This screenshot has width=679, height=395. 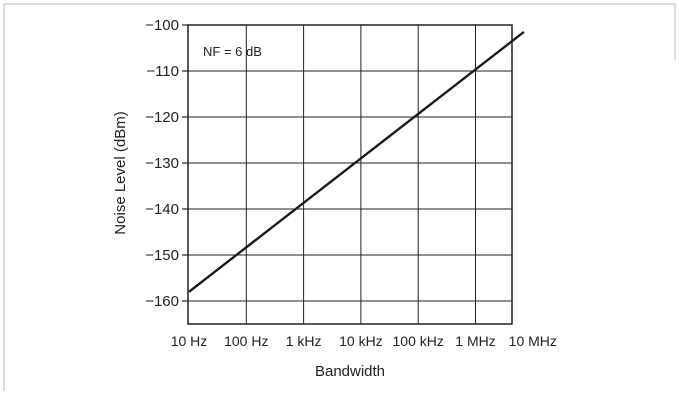 I want to click on x-axis-label: Bandwidth, so click(x=350, y=371).